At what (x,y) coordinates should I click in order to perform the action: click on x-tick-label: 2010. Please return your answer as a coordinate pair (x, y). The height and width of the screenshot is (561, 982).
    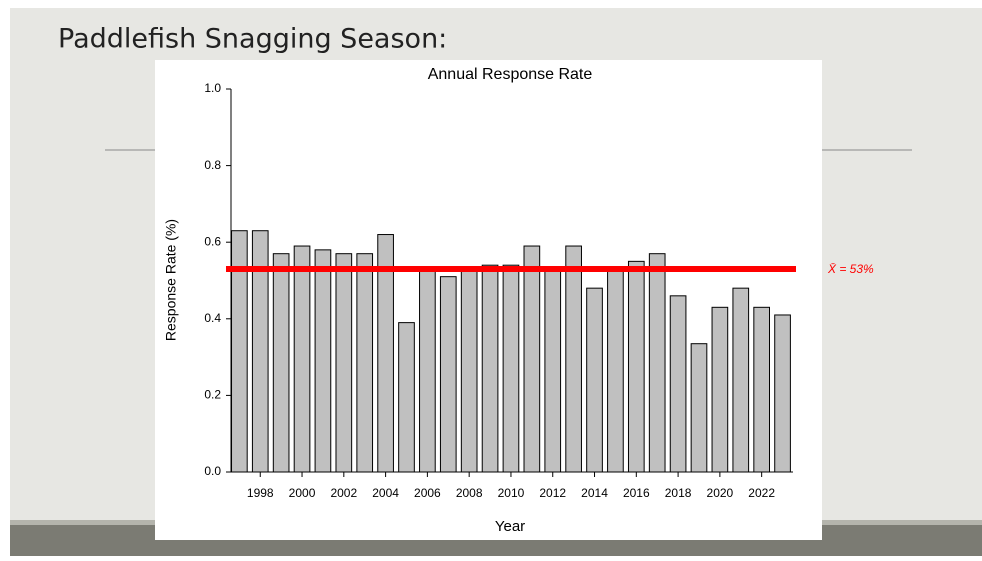
    Looking at the image, I should click on (511, 493).